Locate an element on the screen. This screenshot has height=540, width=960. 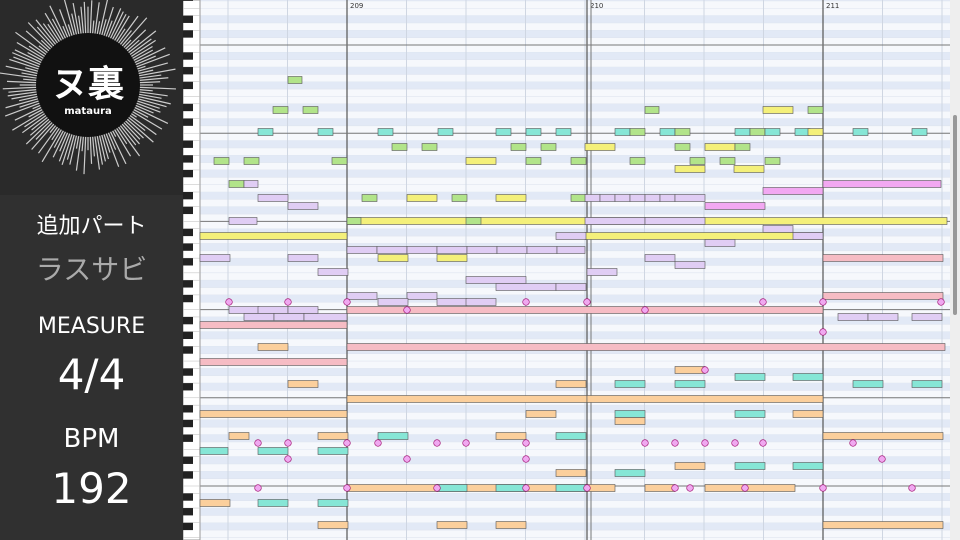
measure-value: 4/4 is located at coordinates (91, 374).